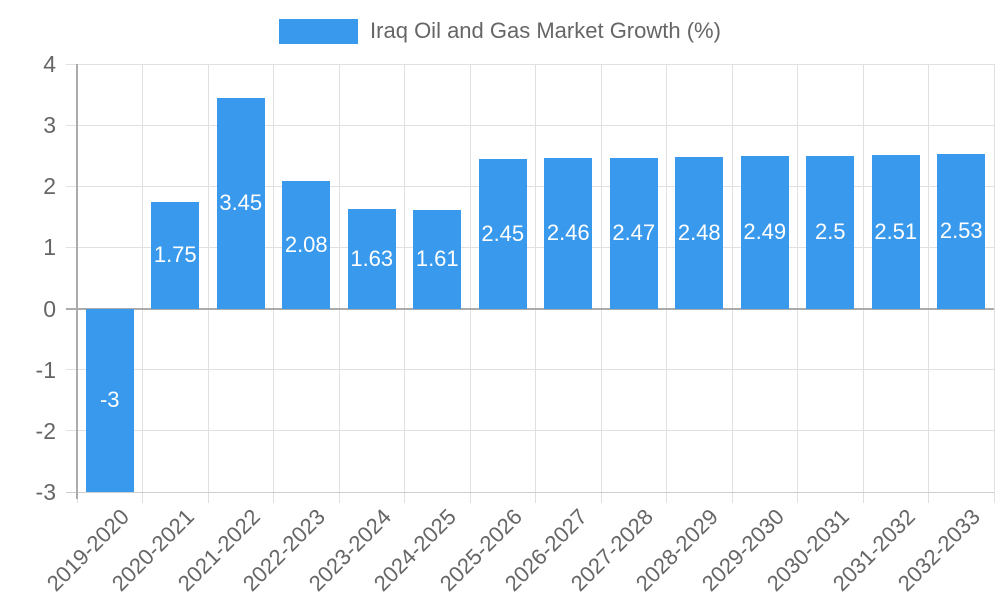  I want to click on bar-value-label: 1.75, so click(175, 255).